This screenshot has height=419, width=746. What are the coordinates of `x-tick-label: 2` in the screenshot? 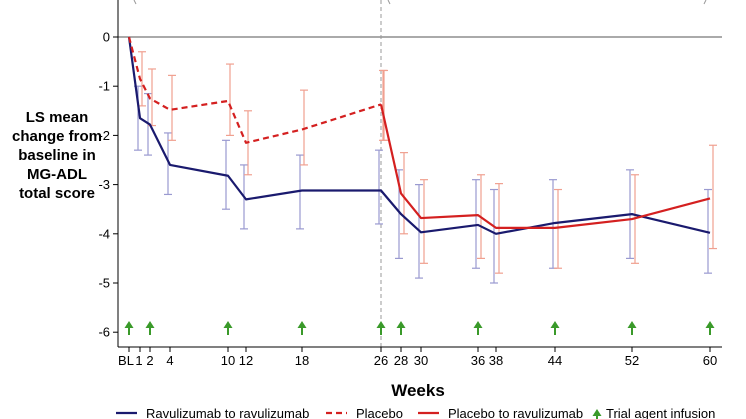 It's located at (149, 360).